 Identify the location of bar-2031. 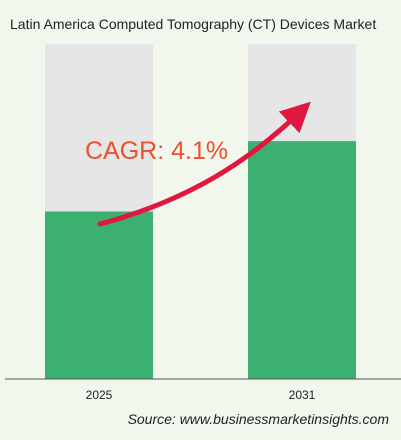
(302, 260).